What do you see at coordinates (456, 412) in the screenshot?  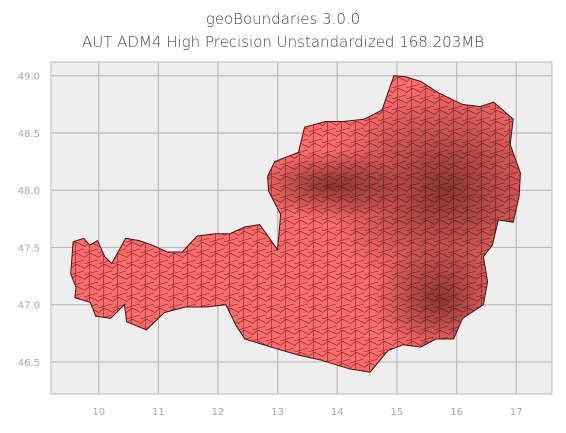 I see `x-tick-label: 16` at bounding box center [456, 412].